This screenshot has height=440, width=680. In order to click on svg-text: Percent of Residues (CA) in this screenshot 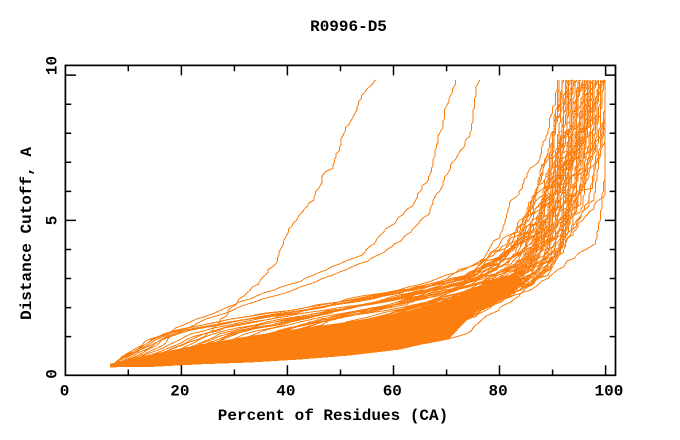, I will do `click(333, 416)`.